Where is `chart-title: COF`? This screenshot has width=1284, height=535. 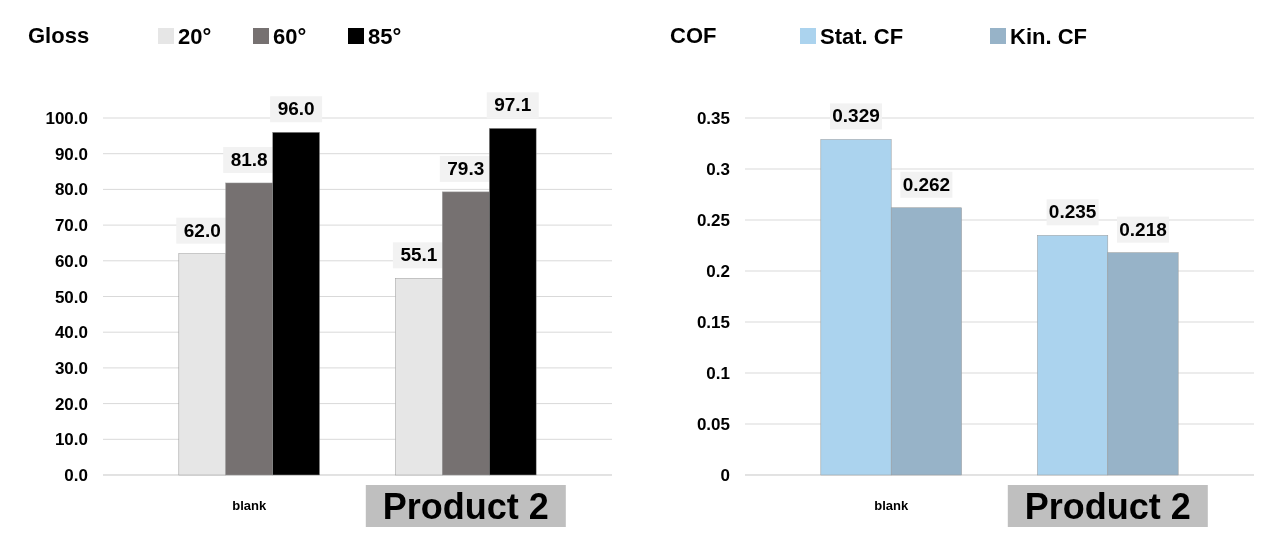 chart-title: COF is located at coordinates (693, 35).